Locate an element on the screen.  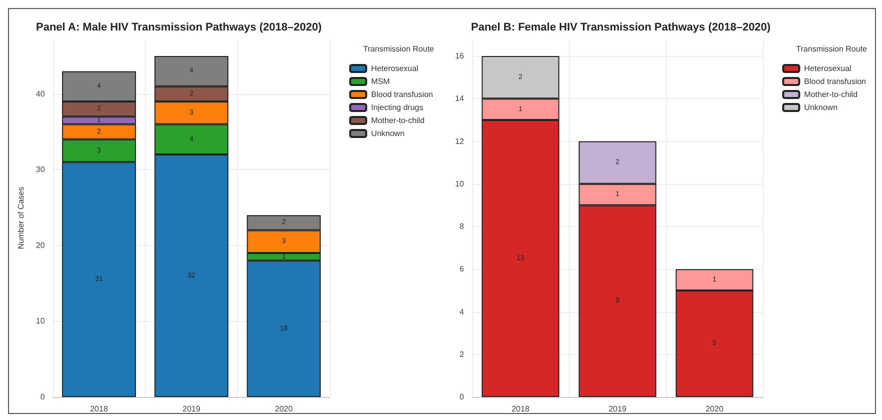
y-tick-label: 12 is located at coordinates (460, 141).